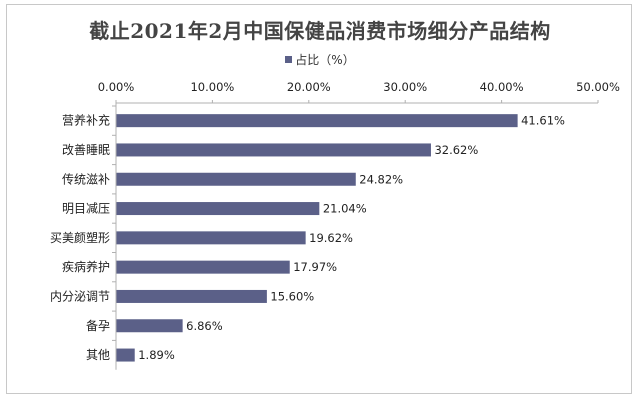 This screenshot has width=640, height=400. I want to click on category-label: 传统滋补, so click(86, 178).